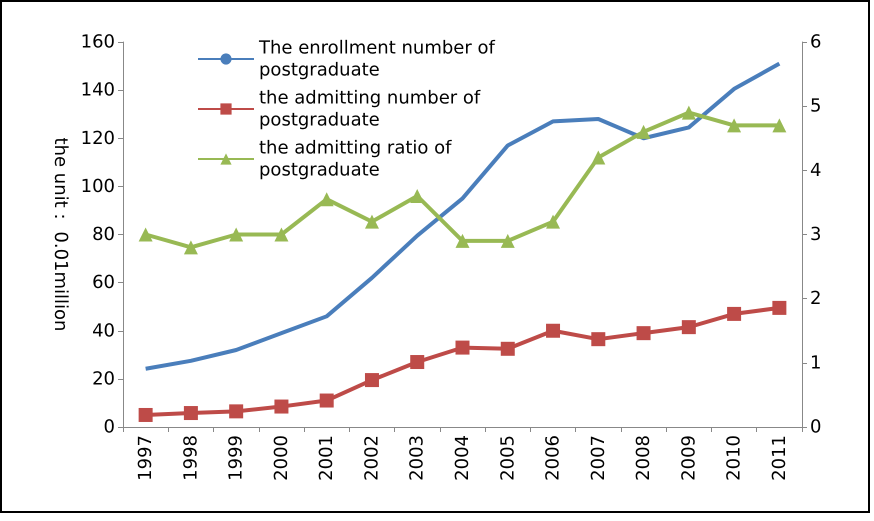 The image size is (874, 521). What do you see at coordinates (109, 427) in the screenshot?
I see `y-tick-label: 0` at bounding box center [109, 427].